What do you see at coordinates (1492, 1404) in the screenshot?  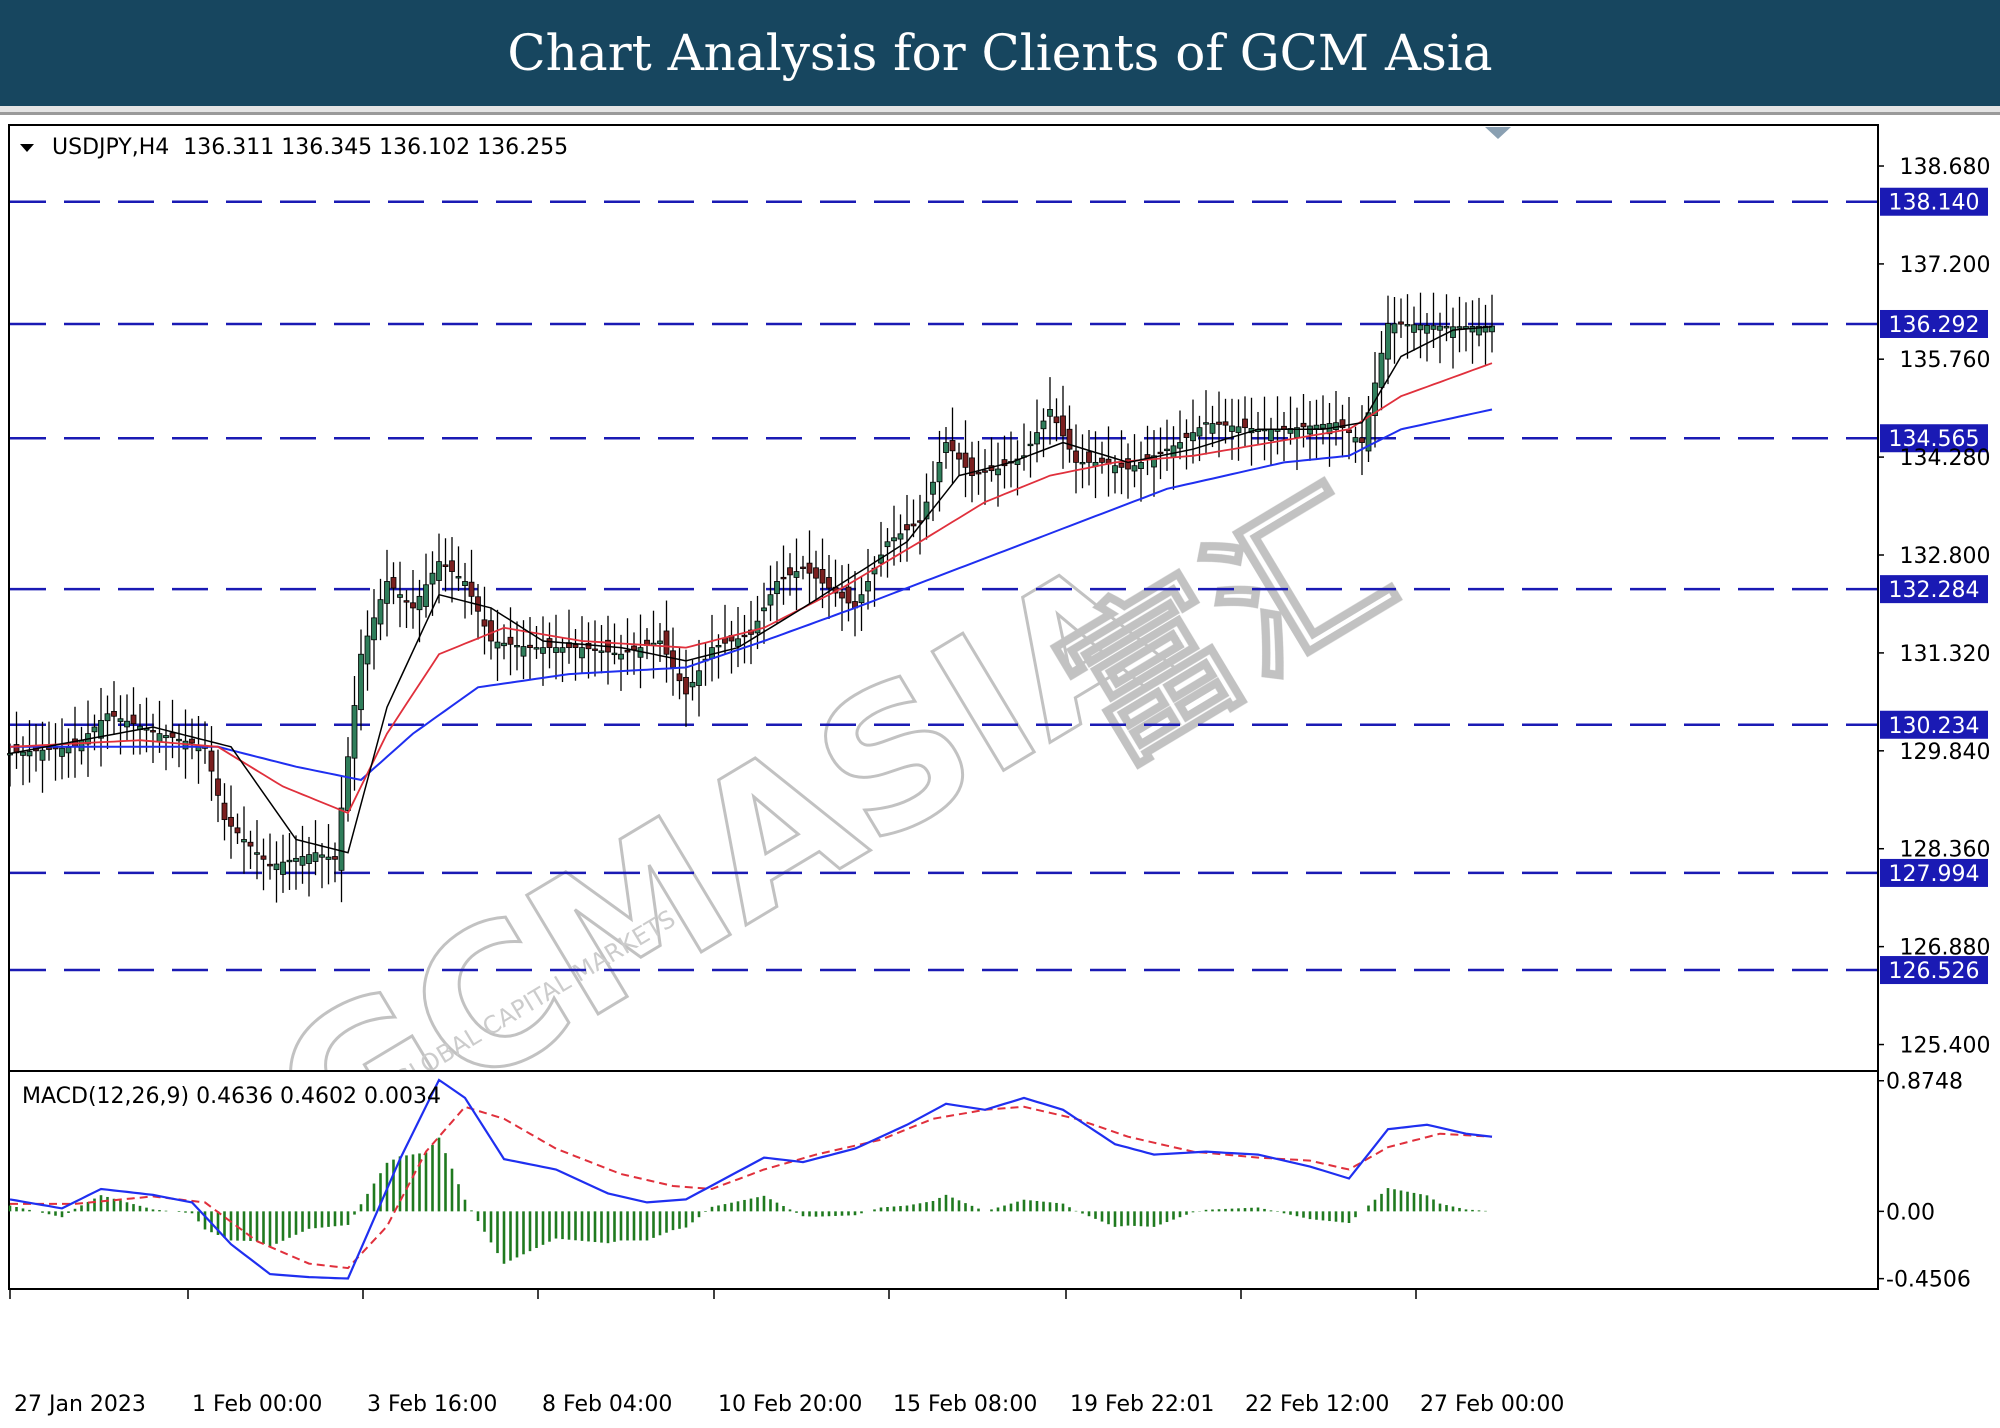 I see `time-tick-label: 27 Feb 00:00` at bounding box center [1492, 1404].